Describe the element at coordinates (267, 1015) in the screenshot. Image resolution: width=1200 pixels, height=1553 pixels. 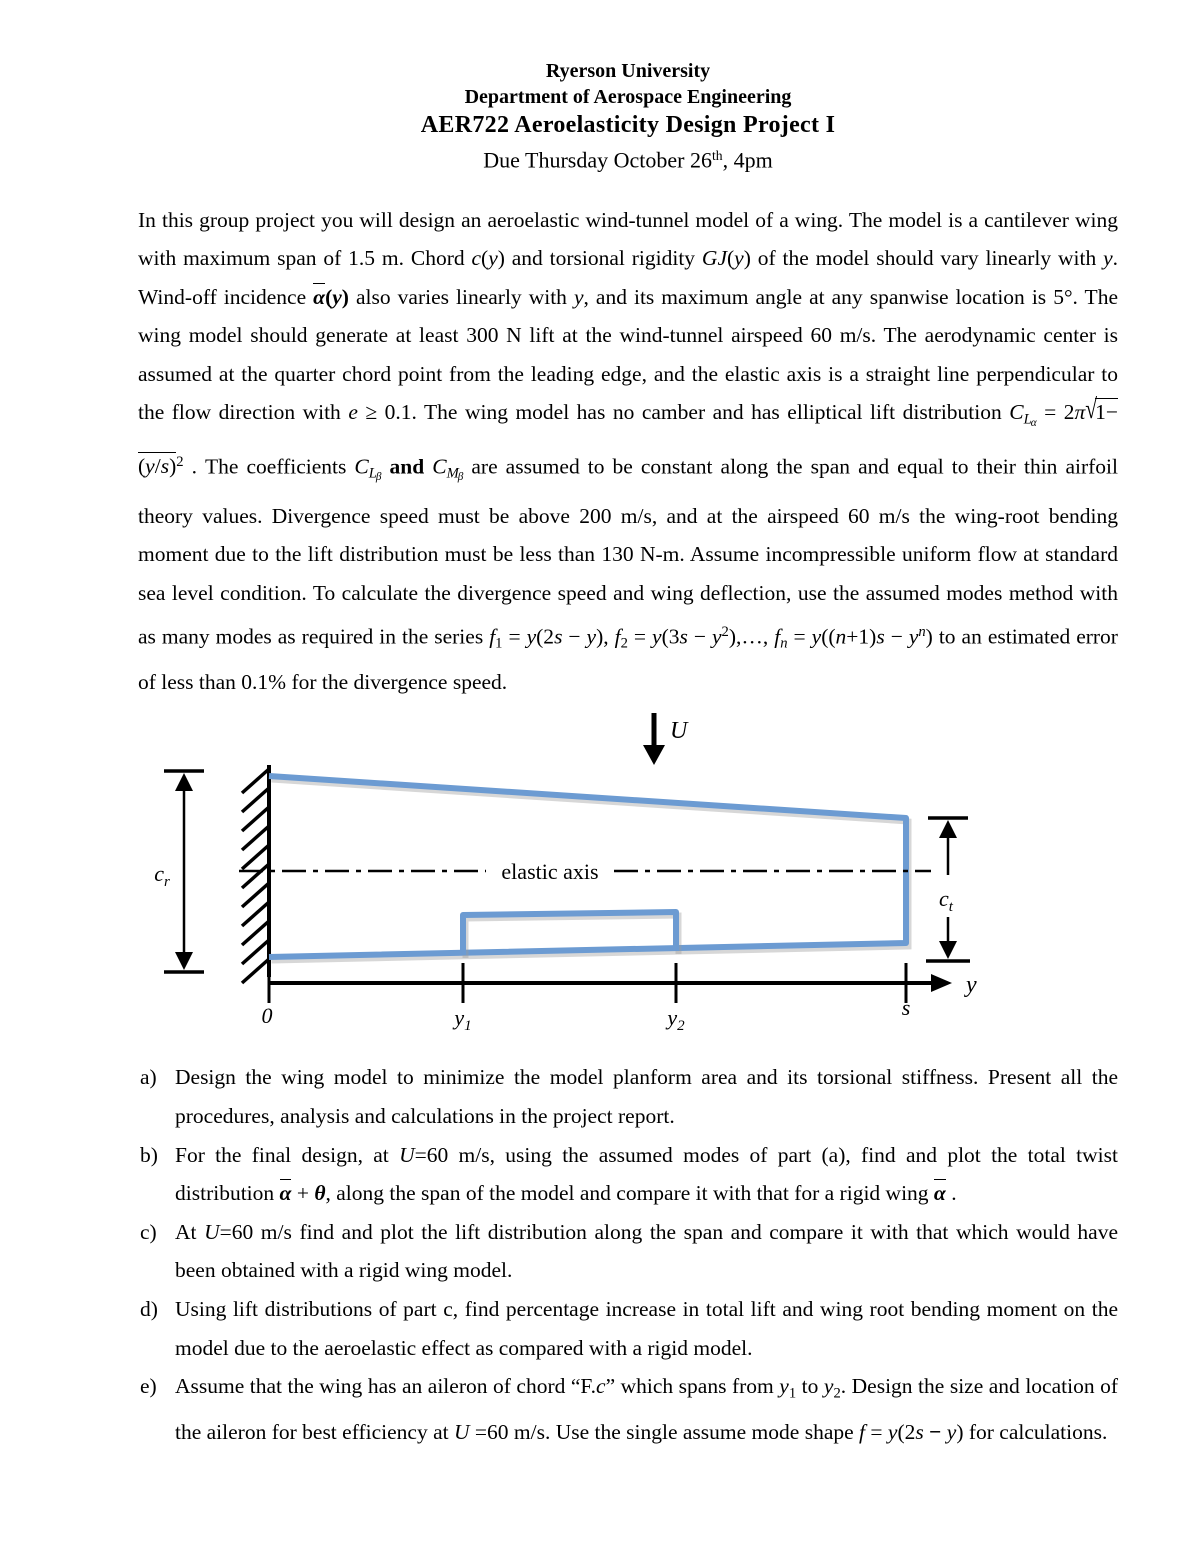
I see `tick-label-0: 0` at that location.